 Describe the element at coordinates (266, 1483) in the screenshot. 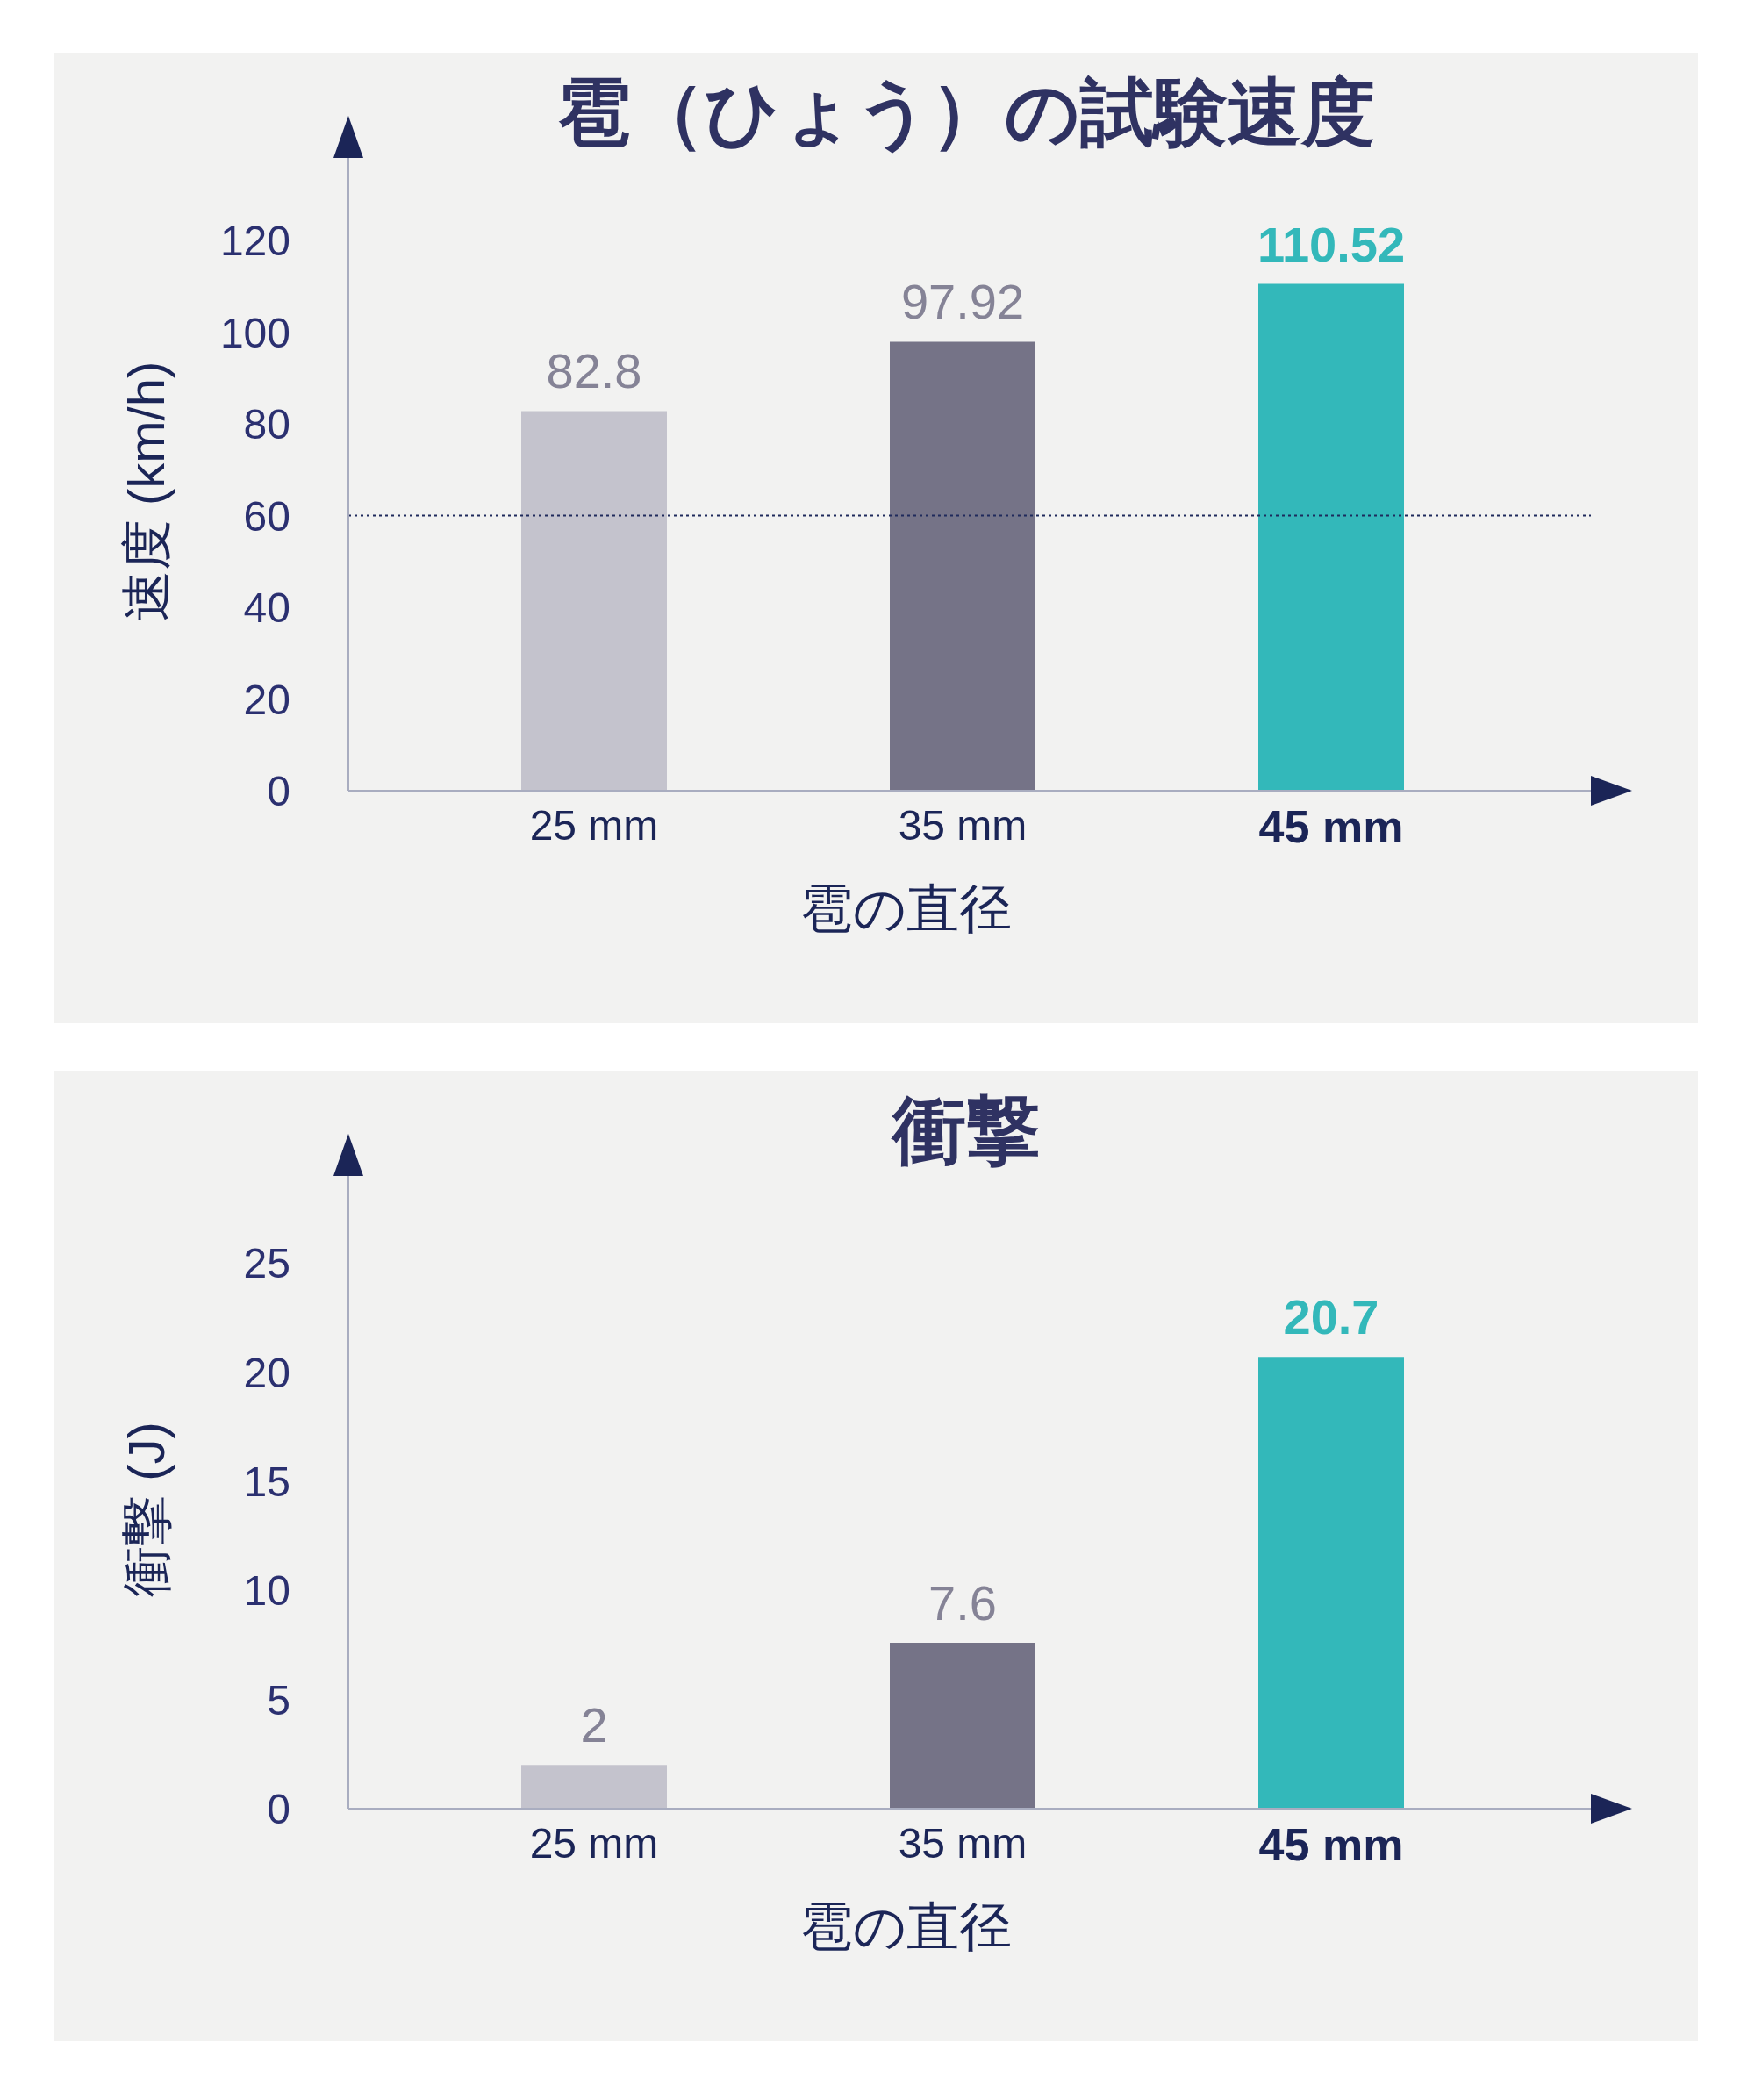

I see `y-tick-label: 15` at that location.